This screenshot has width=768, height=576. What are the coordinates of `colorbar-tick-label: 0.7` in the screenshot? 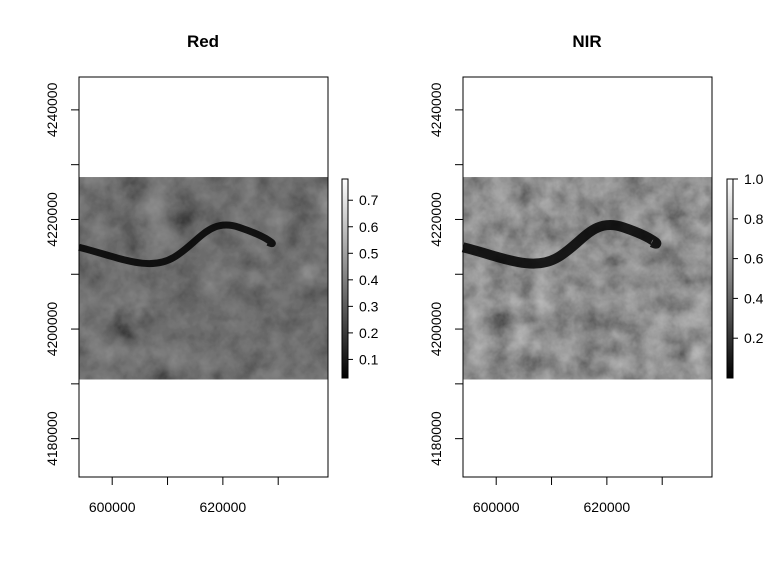 It's located at (369, 200).